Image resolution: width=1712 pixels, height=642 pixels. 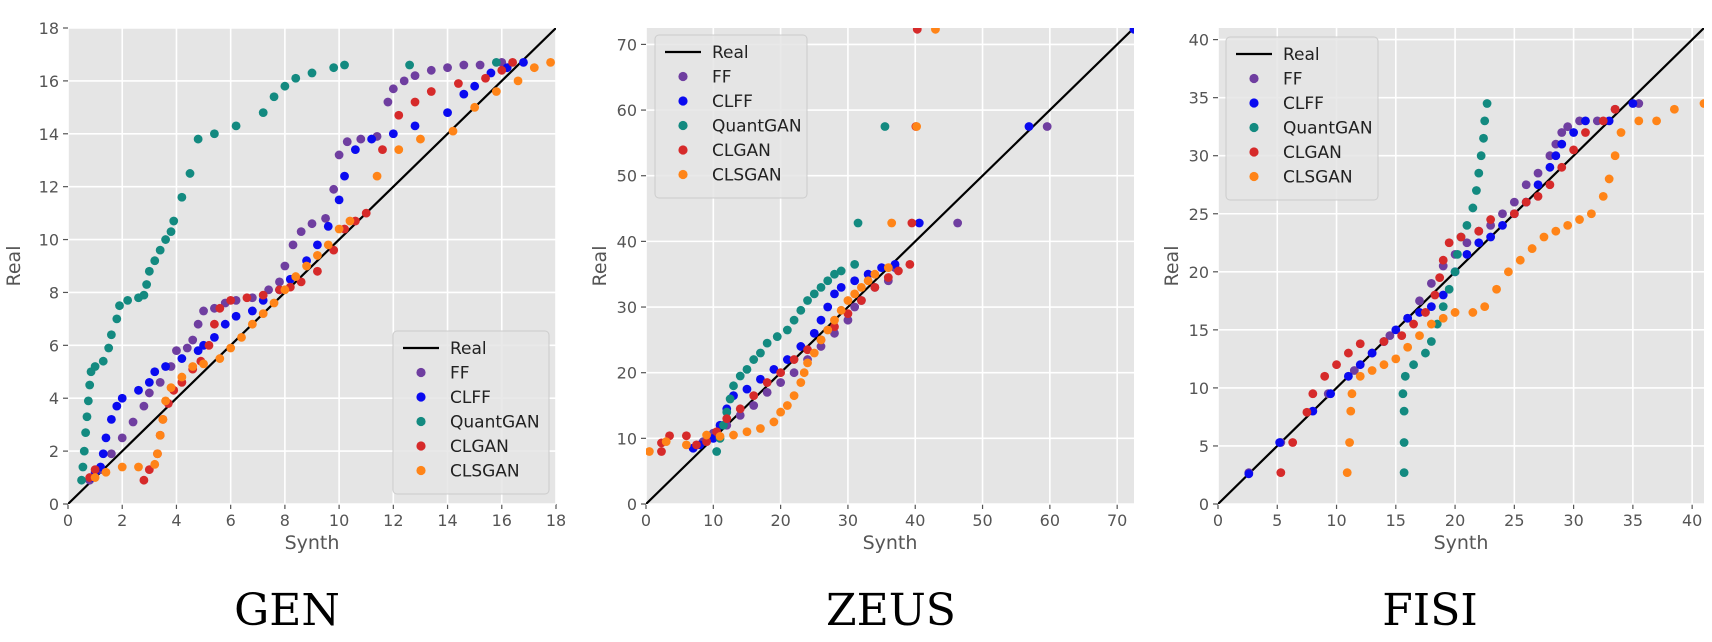 I want to click on legend-swatch-clsgan, so click(x=1254, y=176).